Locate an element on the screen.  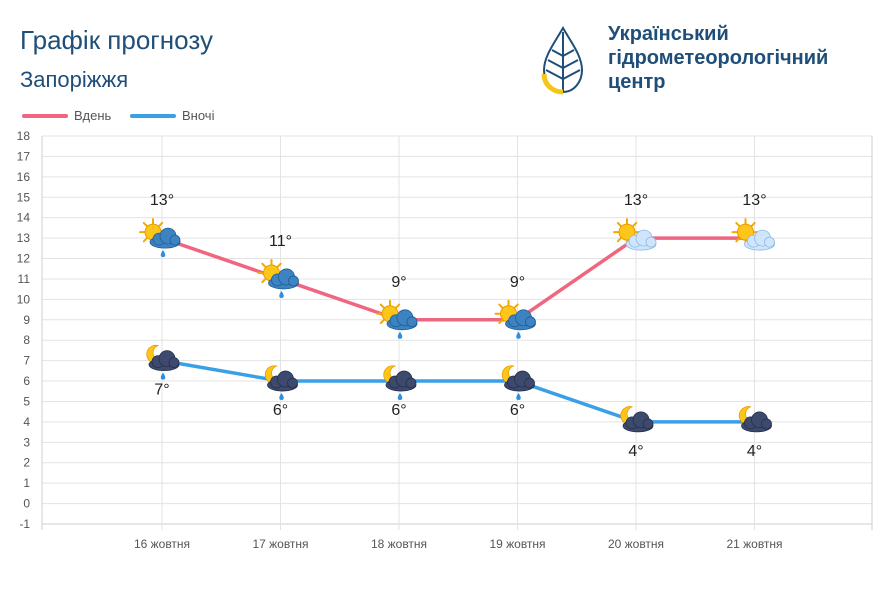
x-tick-label: 20 жовтня is located at coordinates (636, 544).